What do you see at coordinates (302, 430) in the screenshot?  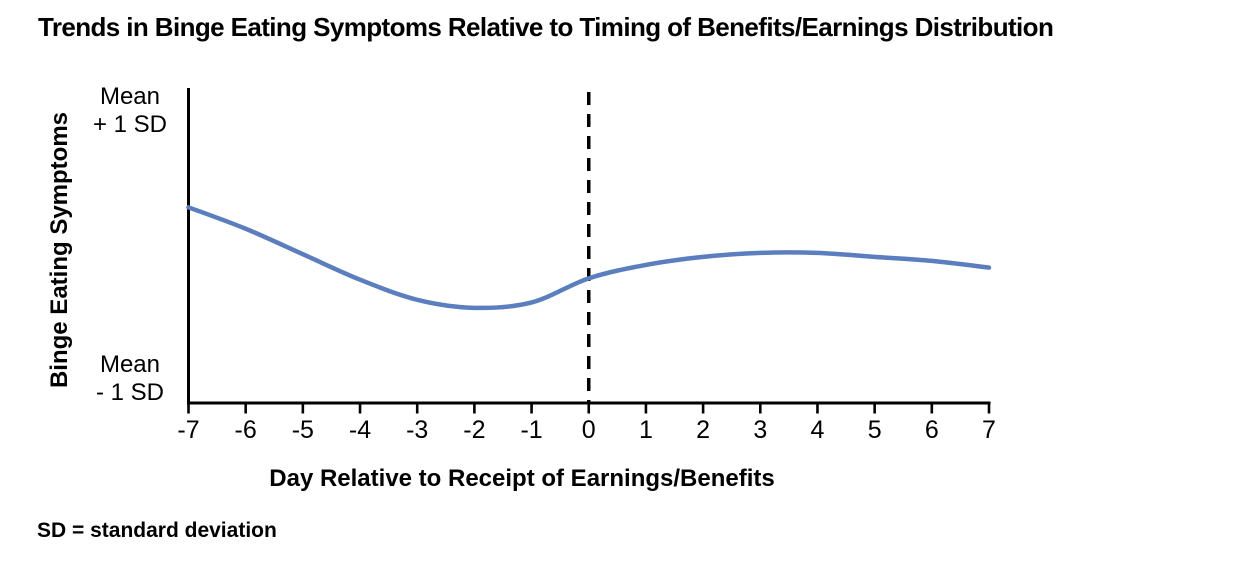 I see `x-tick-label: -5` at bounding box center [302, 430].